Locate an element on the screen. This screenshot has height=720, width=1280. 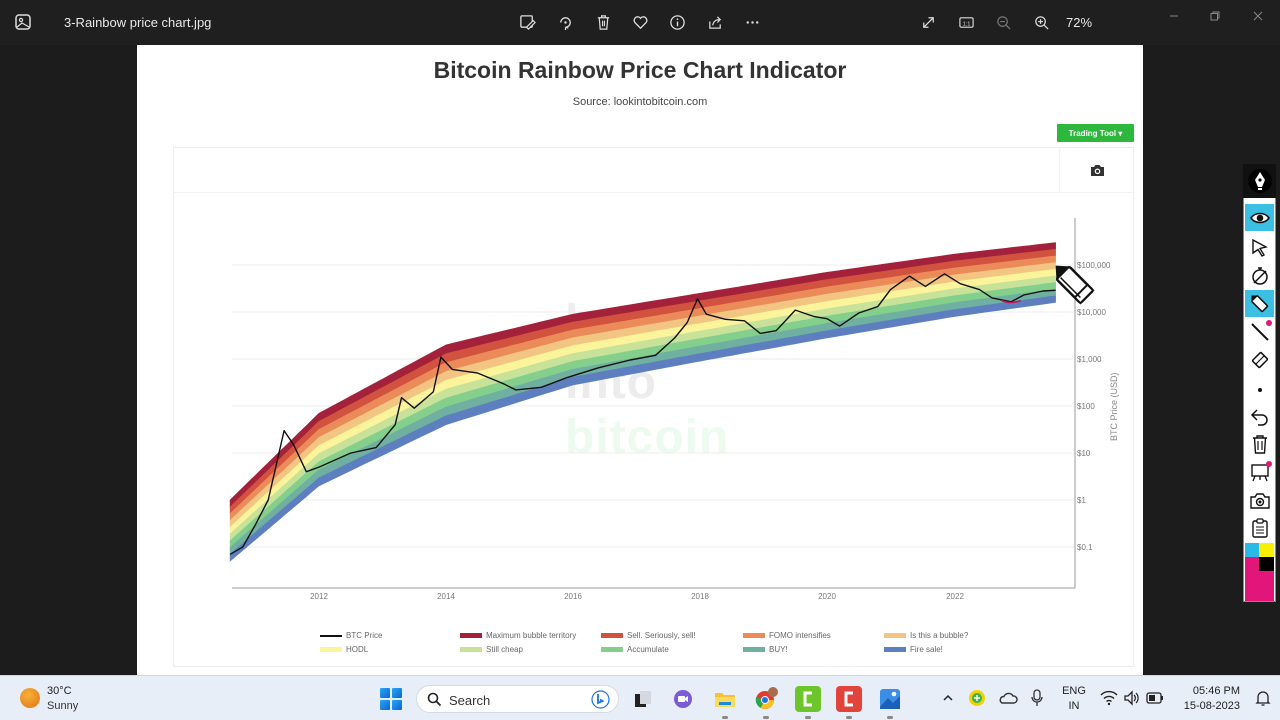
color-black is located at coordinates (1266, 564).